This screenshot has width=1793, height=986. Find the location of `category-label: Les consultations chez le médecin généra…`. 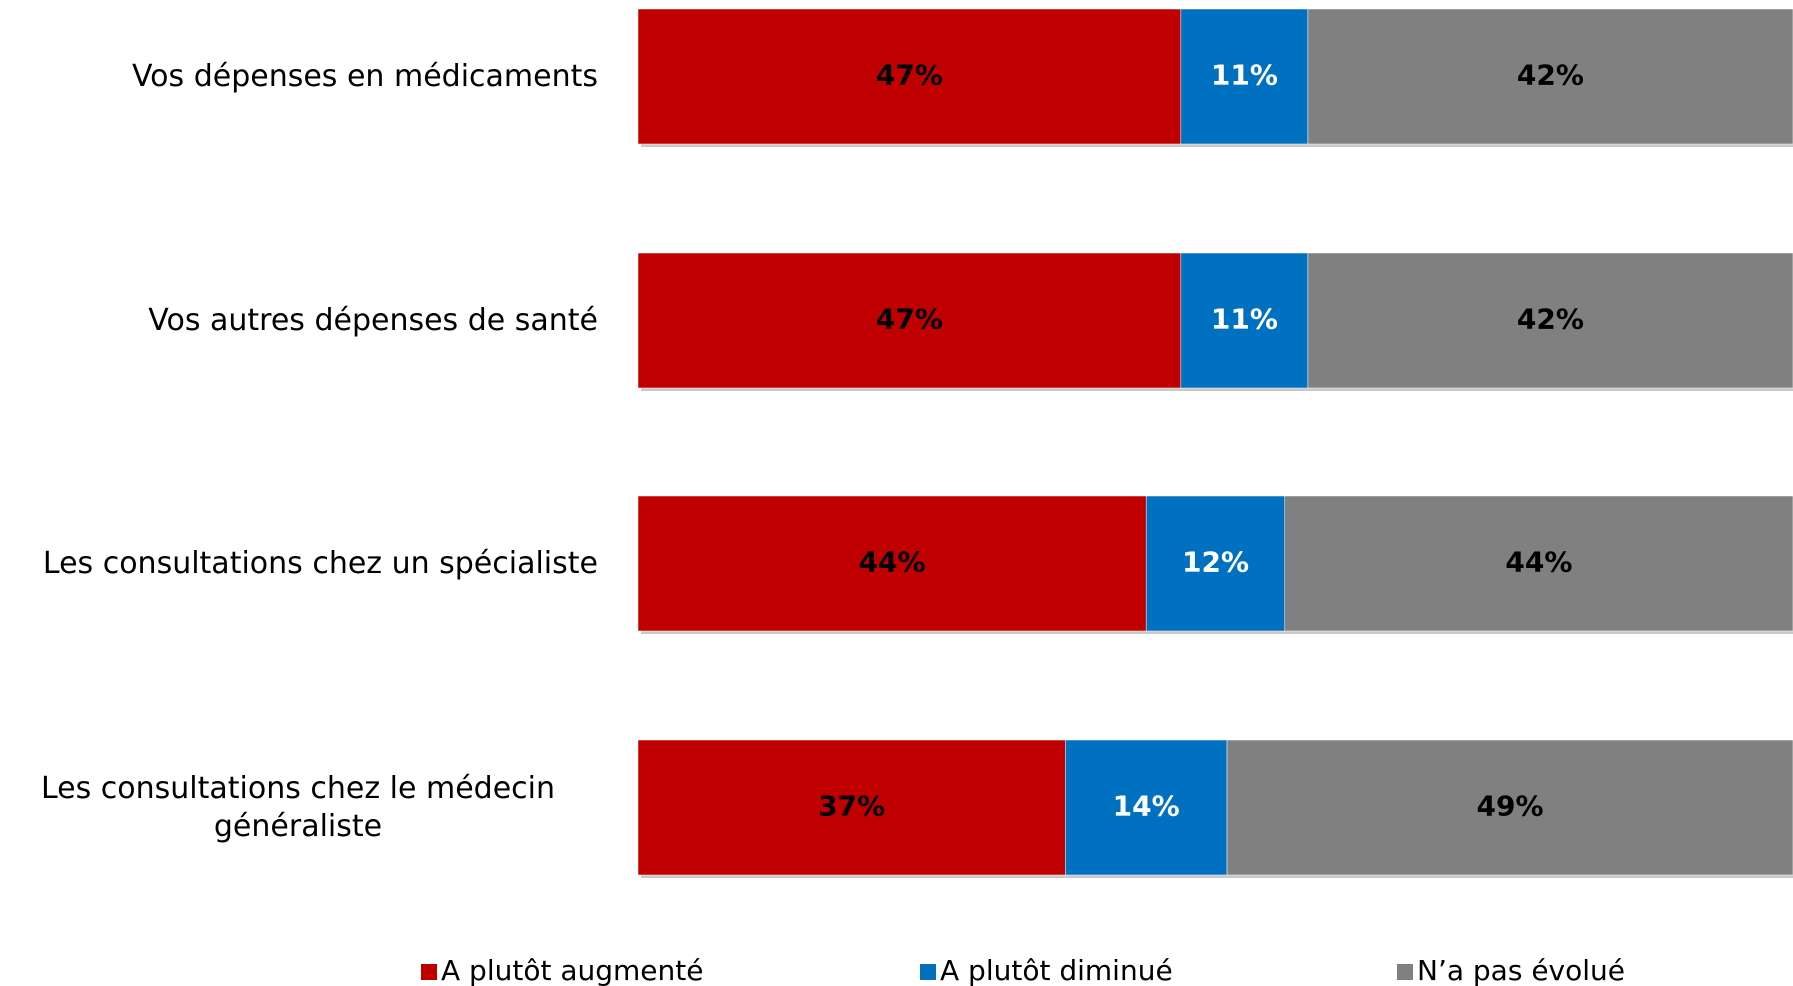

category-label: Les consultations chez le médecin généra… is located at coordinates (299, 807).